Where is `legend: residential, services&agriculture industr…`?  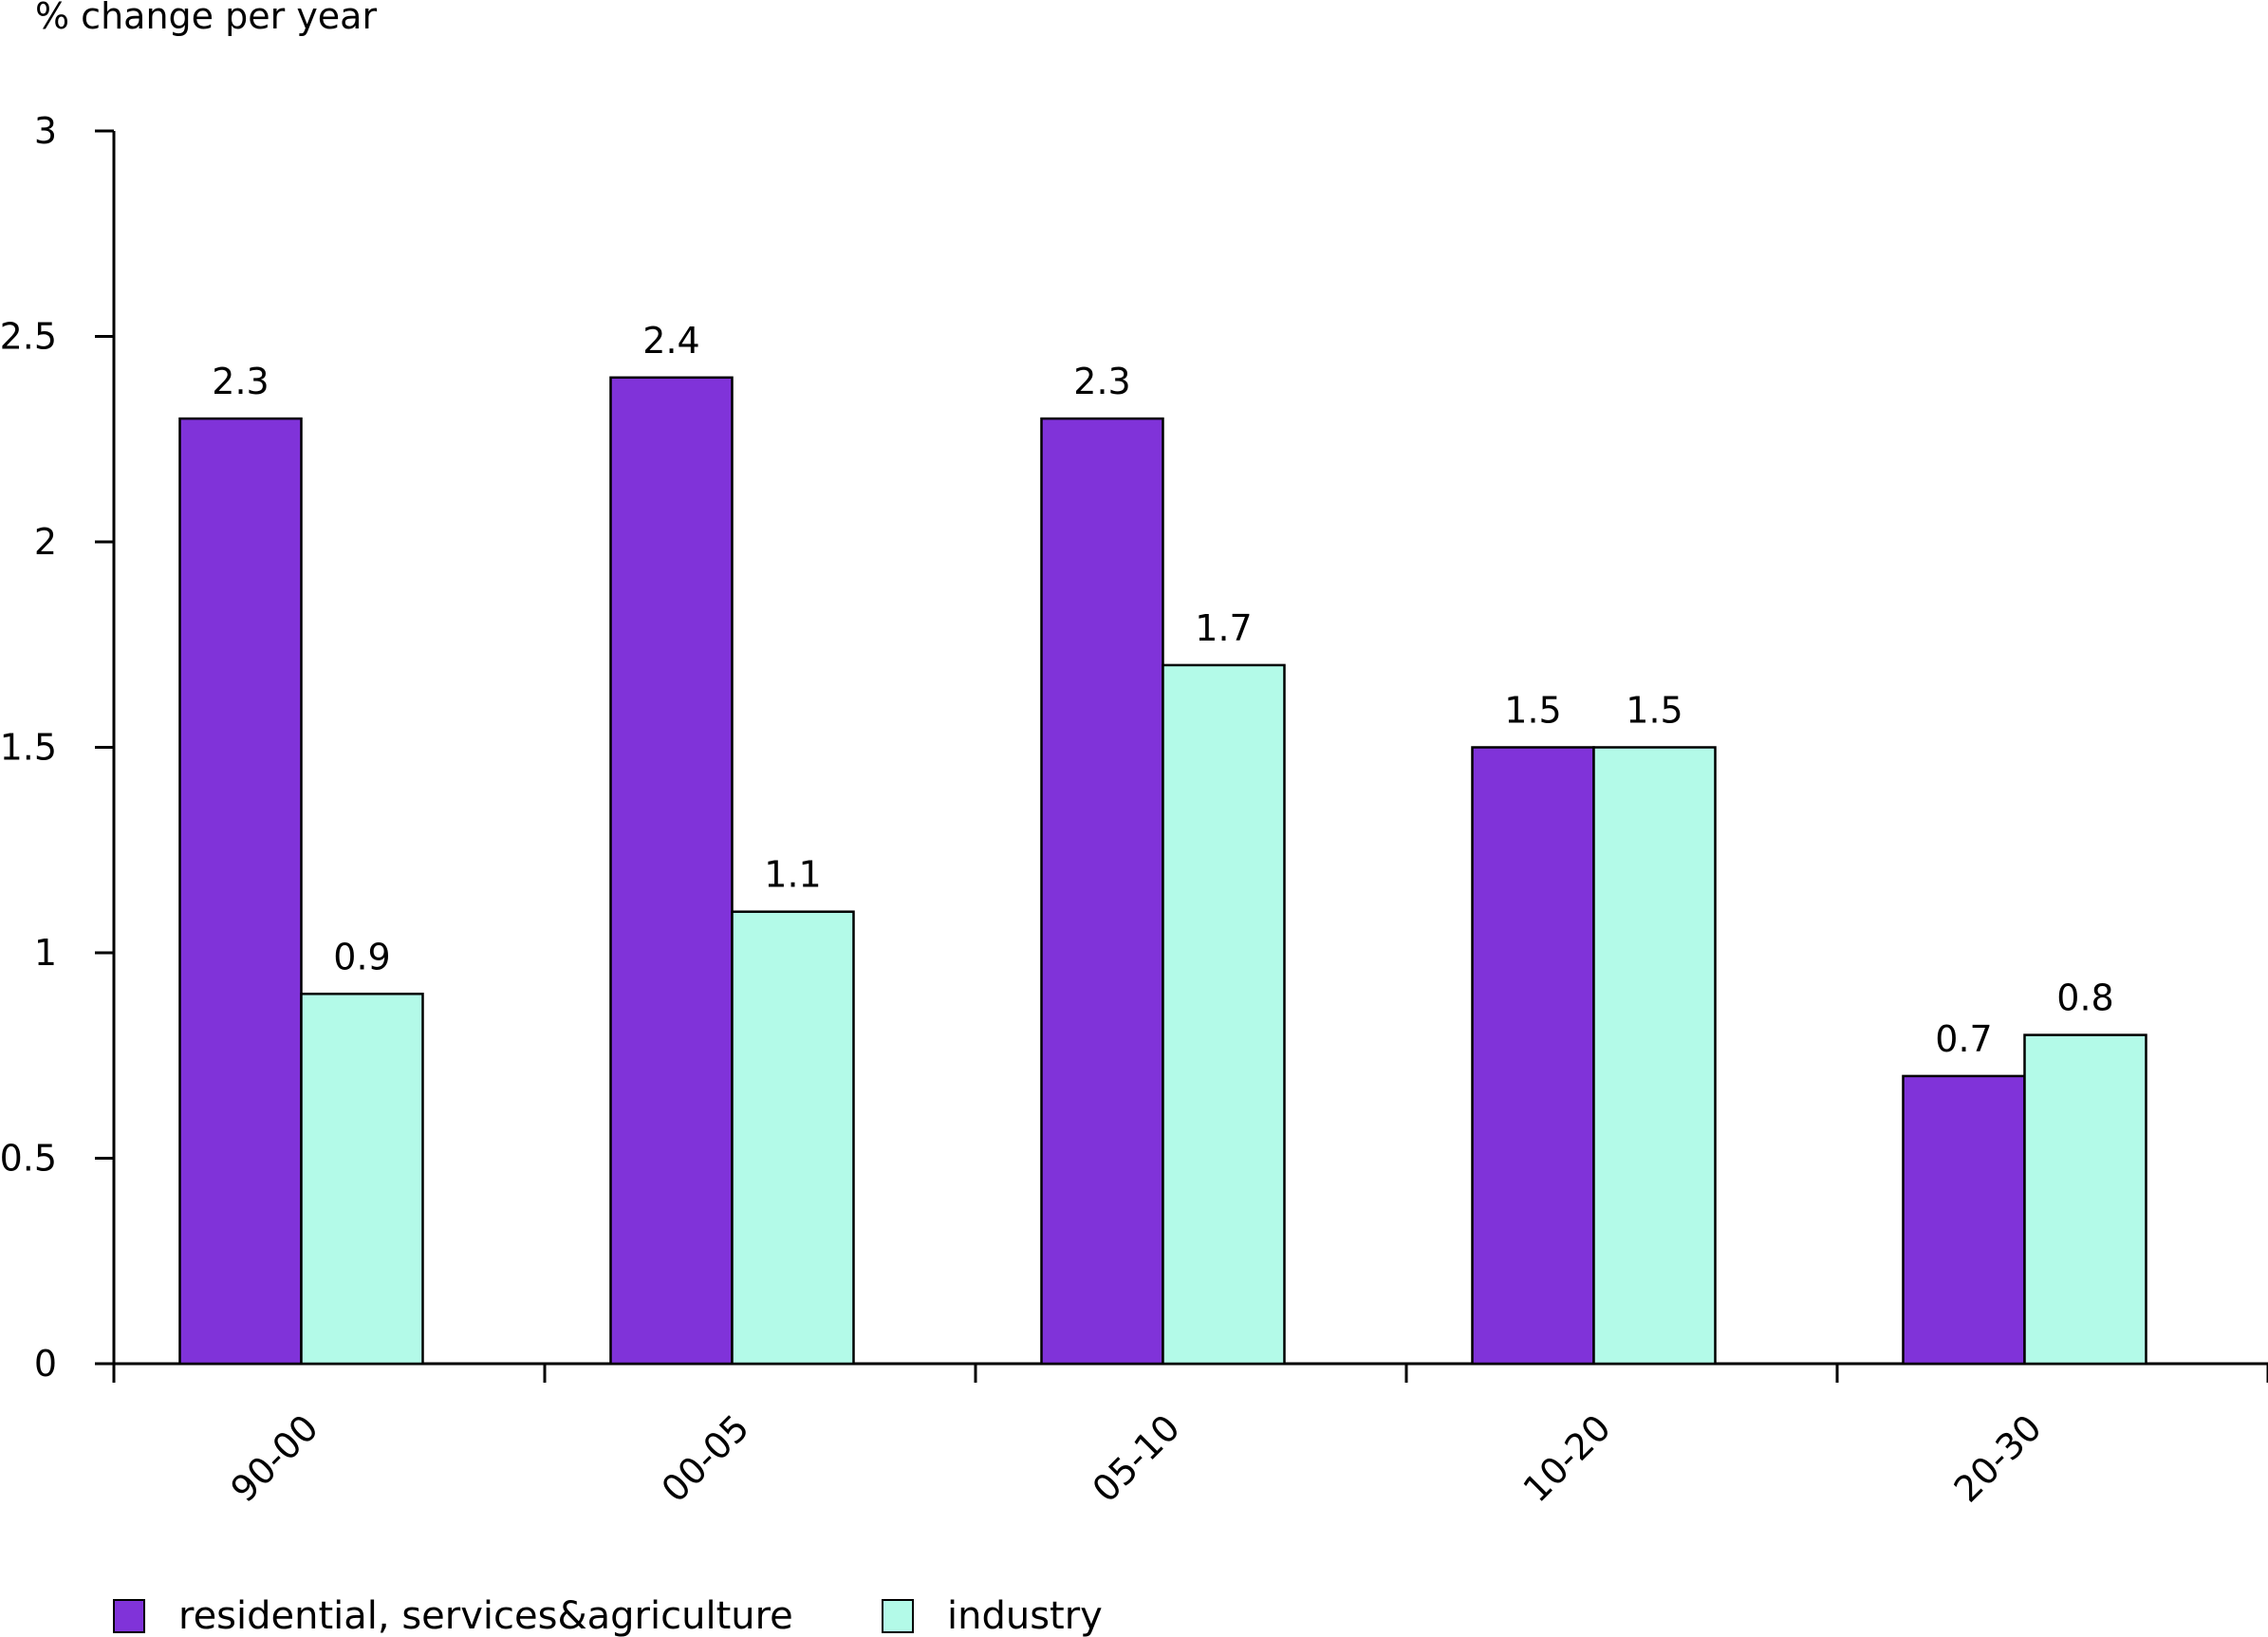
legend: residential, services&agriculture industr… is located at coordinates (608, 1615).